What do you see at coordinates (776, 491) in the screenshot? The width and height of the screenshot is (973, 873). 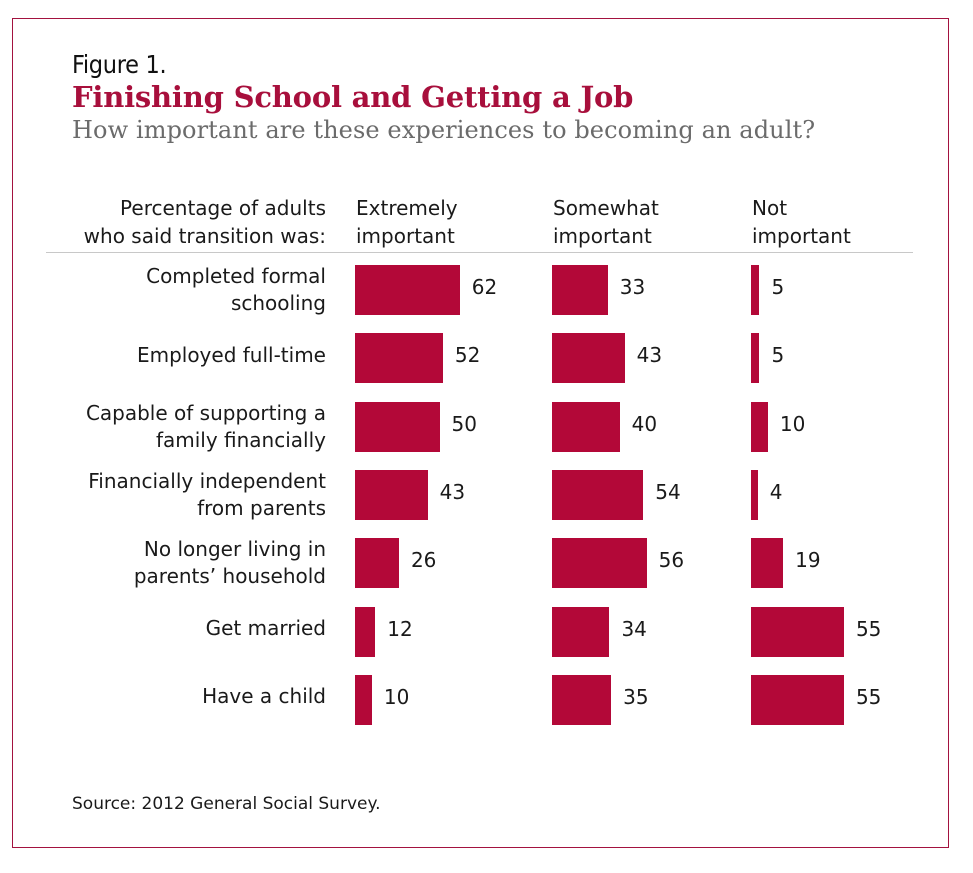 I see `data-label: 4` at bounding box center [776, 491].